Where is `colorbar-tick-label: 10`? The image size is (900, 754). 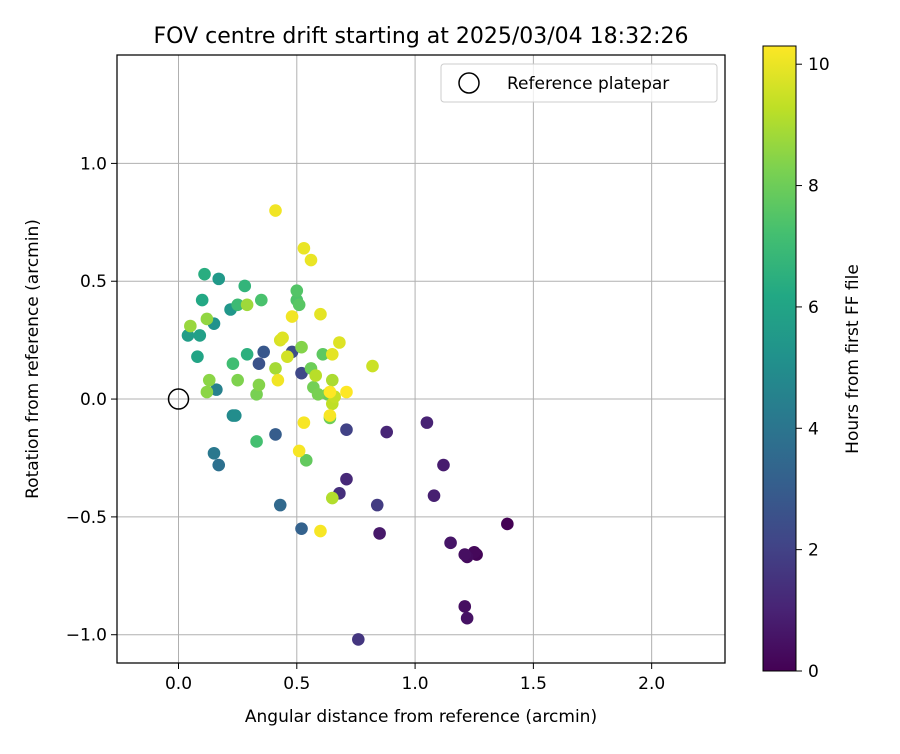
colorbar-tick-label: 10 is located at coordinates (819, 65).